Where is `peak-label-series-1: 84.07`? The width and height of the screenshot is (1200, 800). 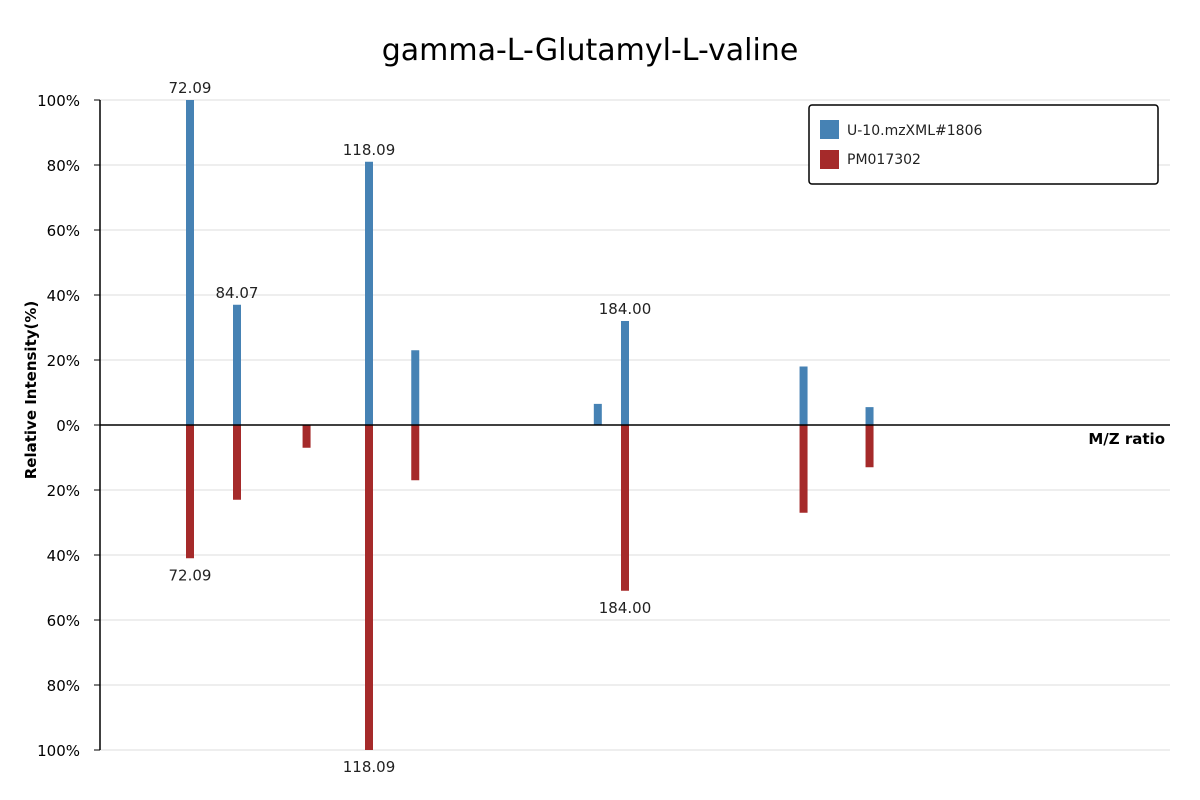
peak-label-series-1: 84.07 is located at coordinates (237, 293).